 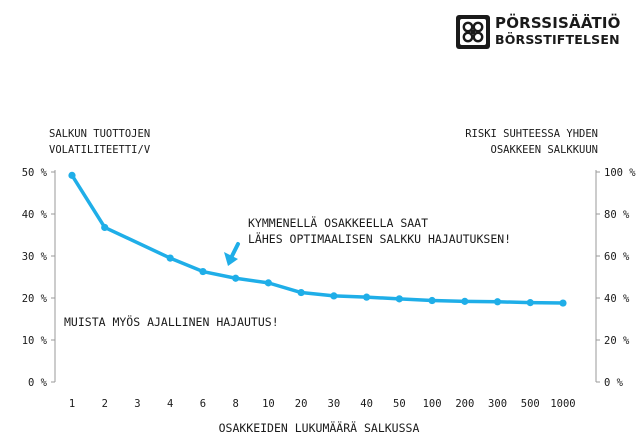 I want to click on y2-axis-title-line-1: RISKI SUHTEESSA YHDEN, so click(x=531, y=134).